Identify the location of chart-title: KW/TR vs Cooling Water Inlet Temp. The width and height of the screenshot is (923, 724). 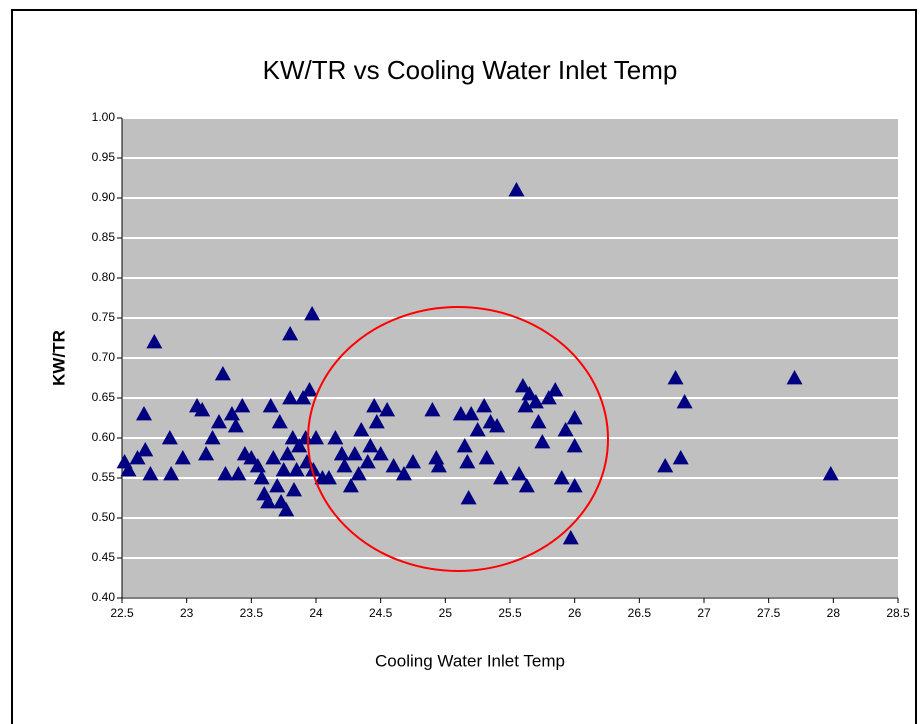
(470, 70).